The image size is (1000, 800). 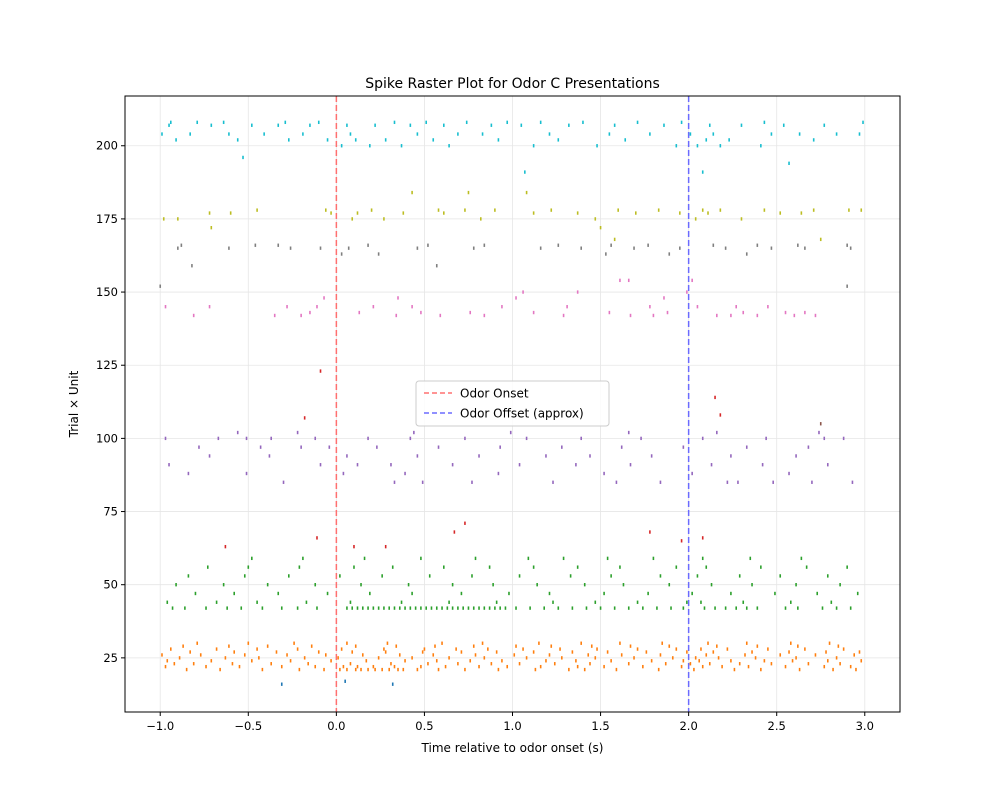 I want to click on y-tick-label: 25, so click(x=110, y=658).